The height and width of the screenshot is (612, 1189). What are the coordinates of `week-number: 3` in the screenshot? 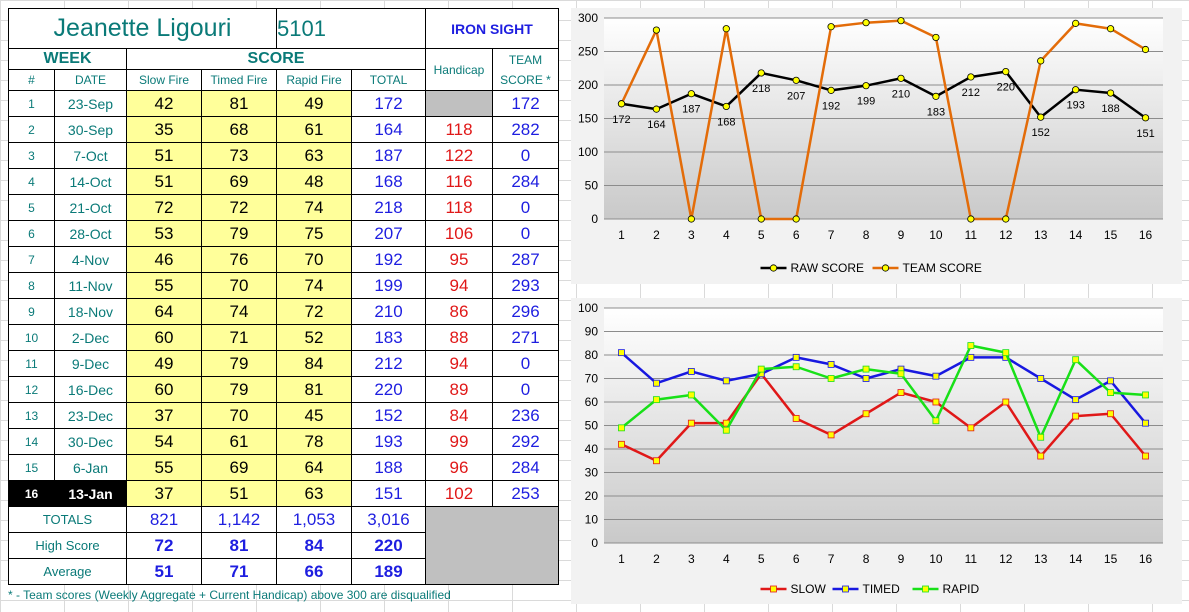 It's located at (31, 155).